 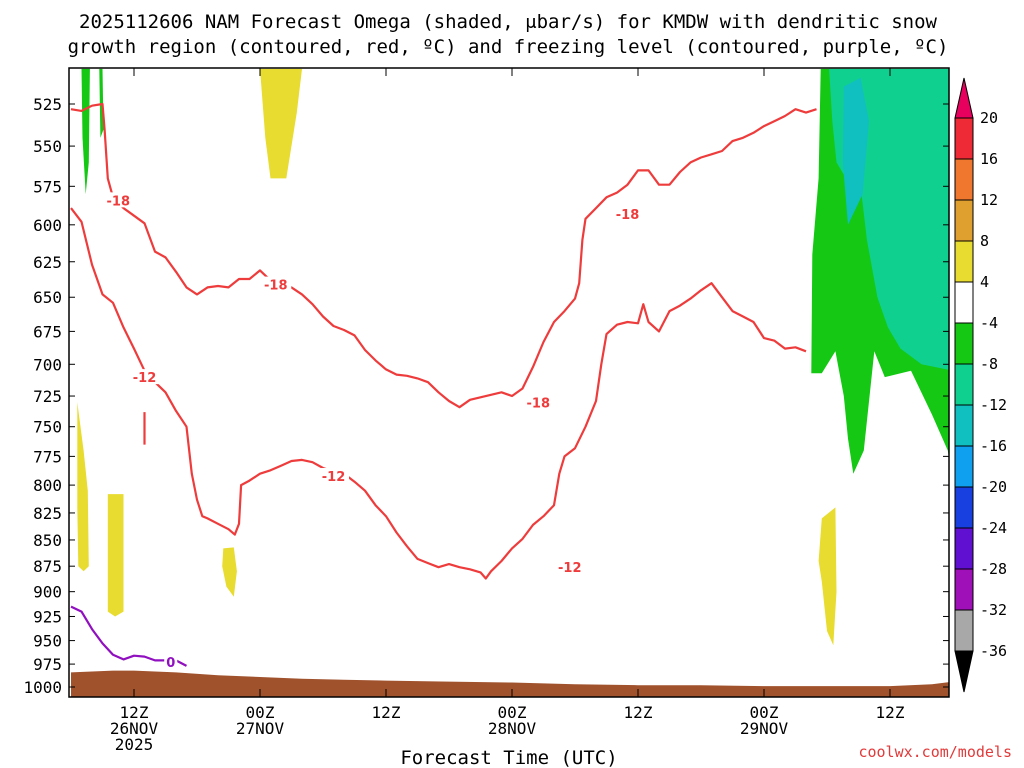 What do you see at coordinates (980, 385) in the screenshot?
I see `colorbar: 20 16 12 8 4 -4 -8 -12 -16 -20 -24 -28 -32 -36` at bounding box center [980, 385].